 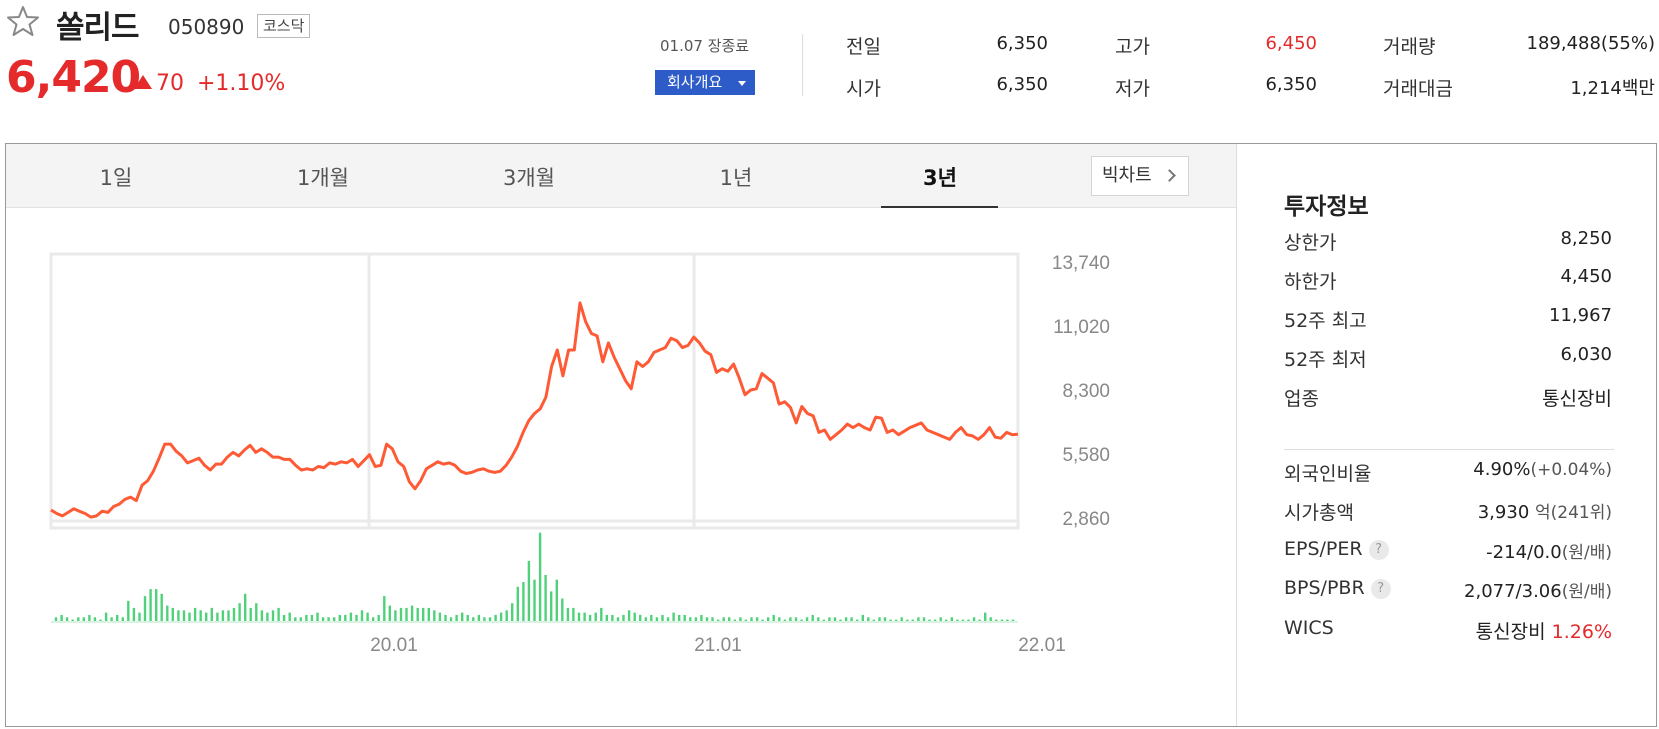 I want to click on chevron-right-icon, so click(x=1169, y=175).